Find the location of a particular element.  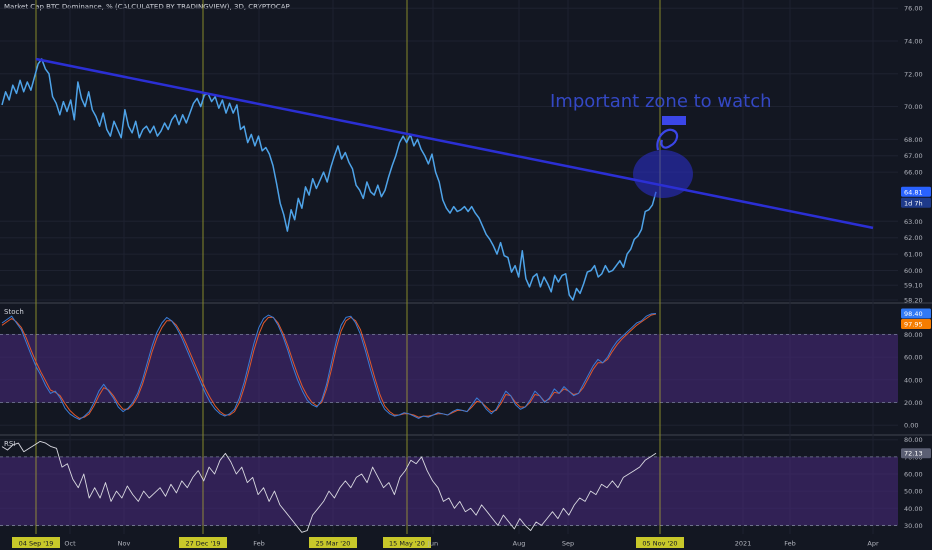

x-tick-label: Nov is located at coordinates (124, 544).